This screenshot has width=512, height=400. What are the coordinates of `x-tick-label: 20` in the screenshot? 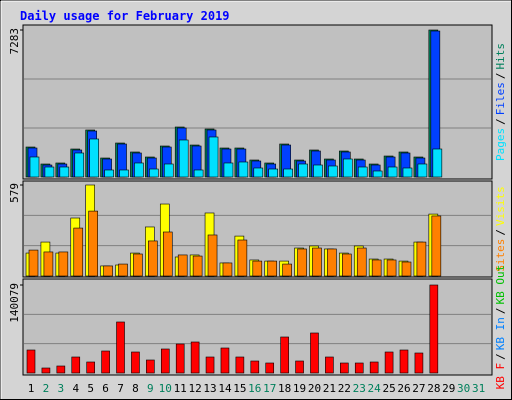 It's located at (314, 388).